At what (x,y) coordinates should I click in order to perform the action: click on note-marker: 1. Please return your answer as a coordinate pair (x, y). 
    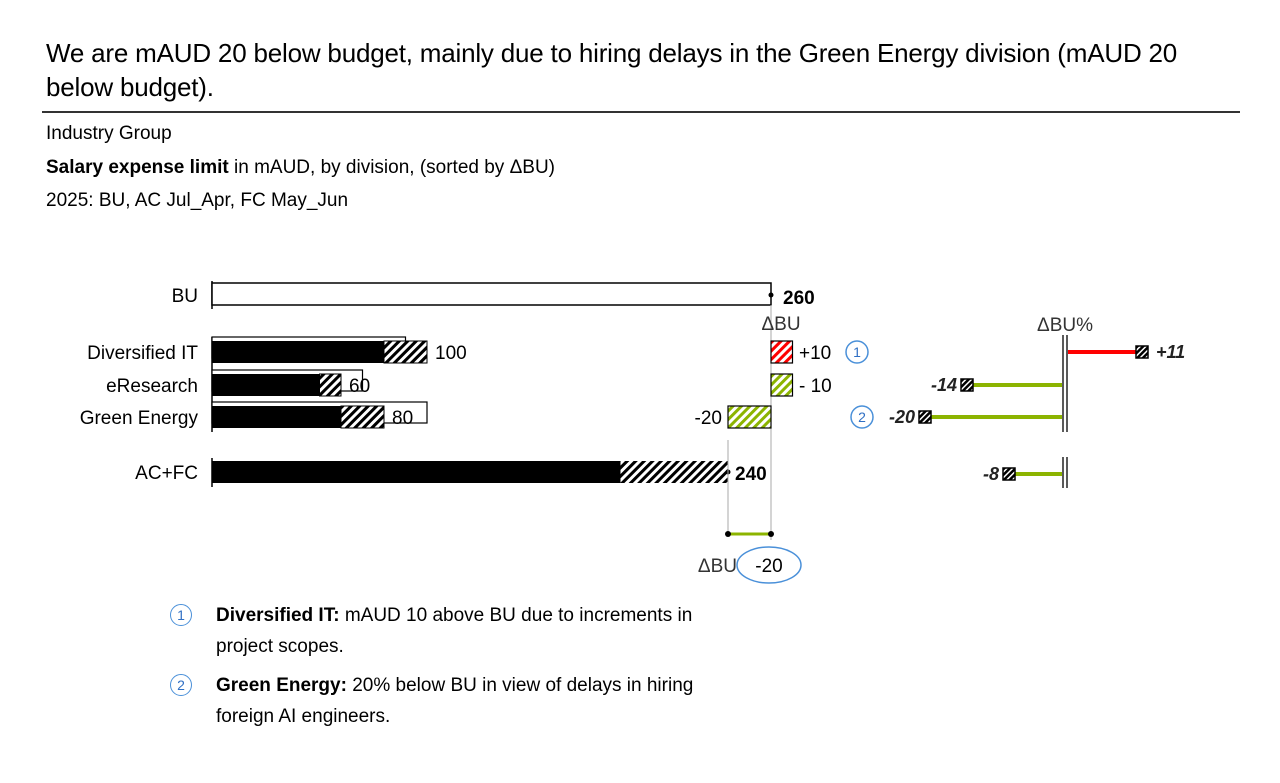
    Looking at the image, I should click on (181, 615).